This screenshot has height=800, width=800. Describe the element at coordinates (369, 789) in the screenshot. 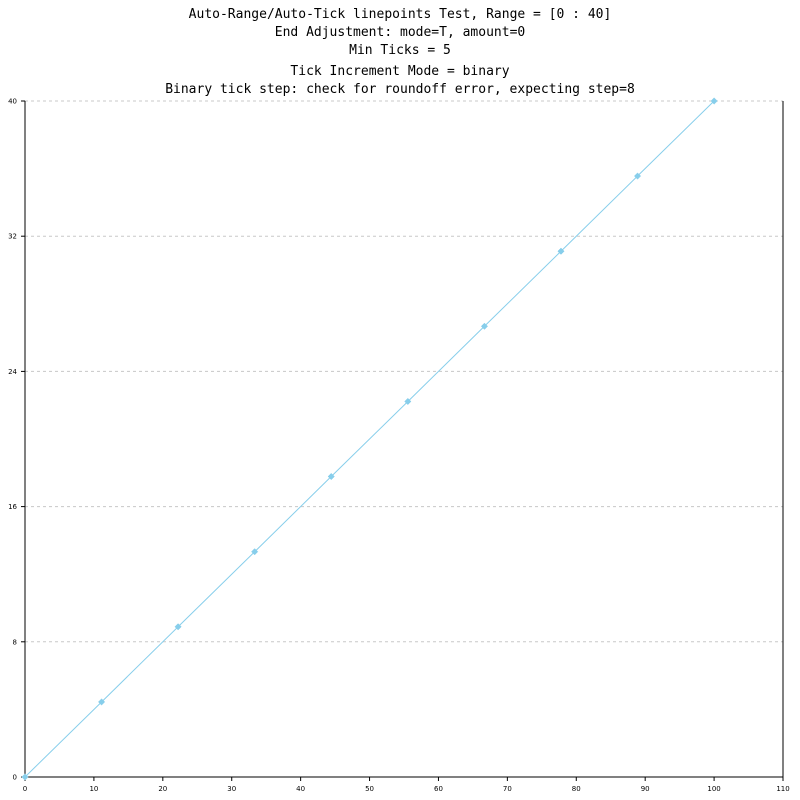

I see `x-tick-label-5: 50` at that location.